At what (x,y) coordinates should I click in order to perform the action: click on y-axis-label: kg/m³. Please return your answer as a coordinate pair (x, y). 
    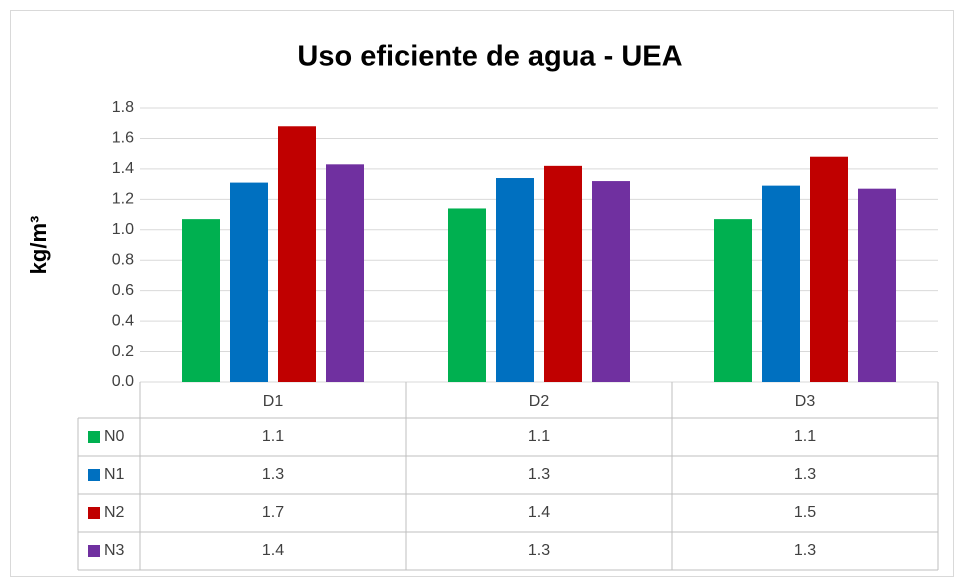
    Looking at the image, I should click on (38, 245).